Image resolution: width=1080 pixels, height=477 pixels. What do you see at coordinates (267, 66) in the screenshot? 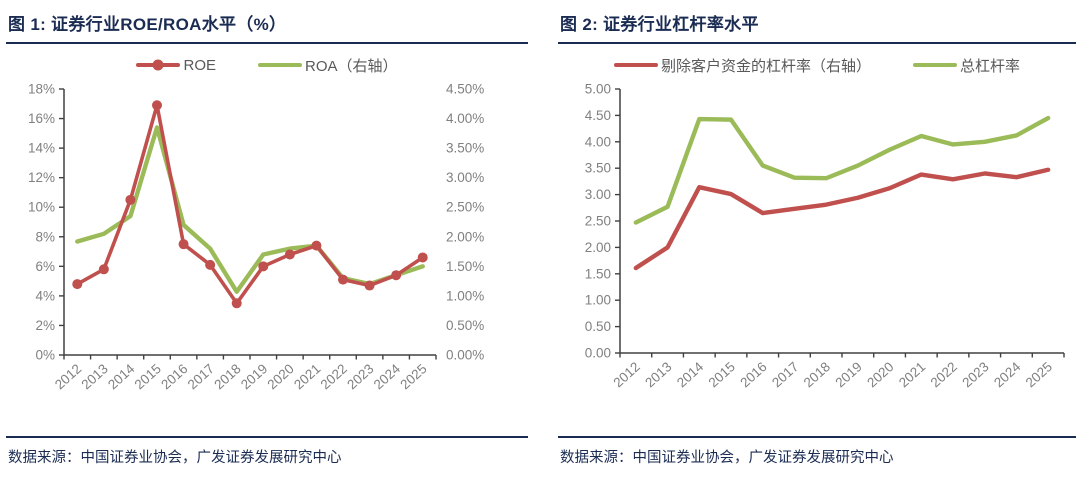
I see `figure-1-legend: ROE ROA（右轴）` at bounding box center [267, 66].